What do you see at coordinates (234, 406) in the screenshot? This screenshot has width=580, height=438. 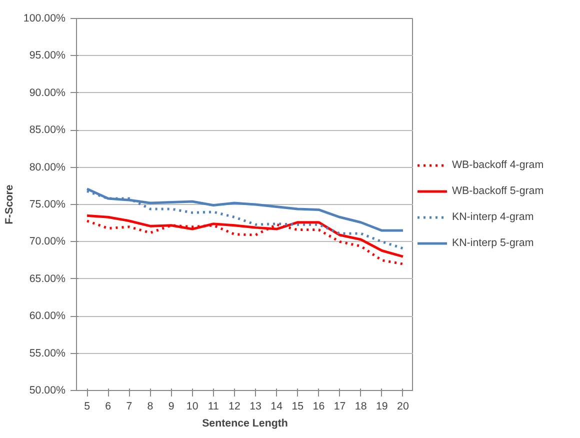 I see `x-tick-label: 12` at bounding box center [234, 406].